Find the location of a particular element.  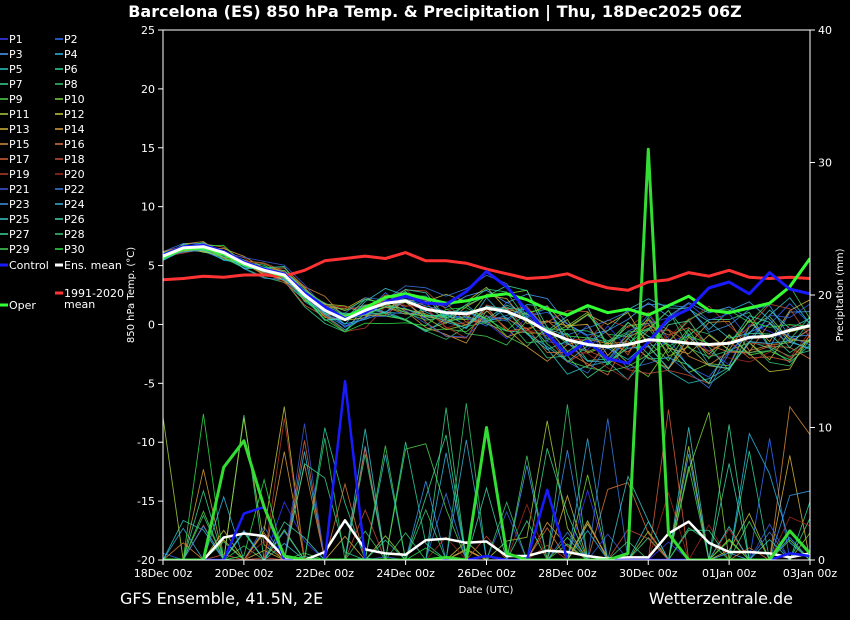

legend-label: P3 is located at coordinates (16, 54).